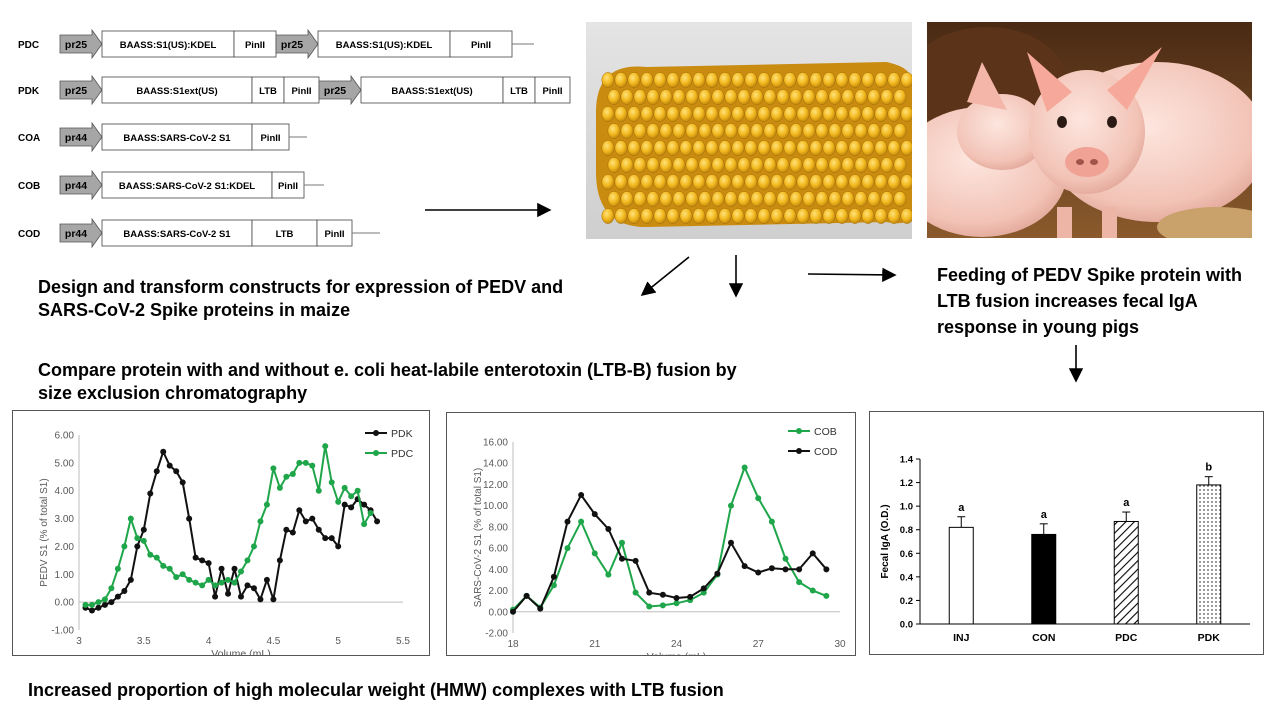 The image size is (1280, 720). I want to click on y-tick-label: 3.00, so click(65, 519).